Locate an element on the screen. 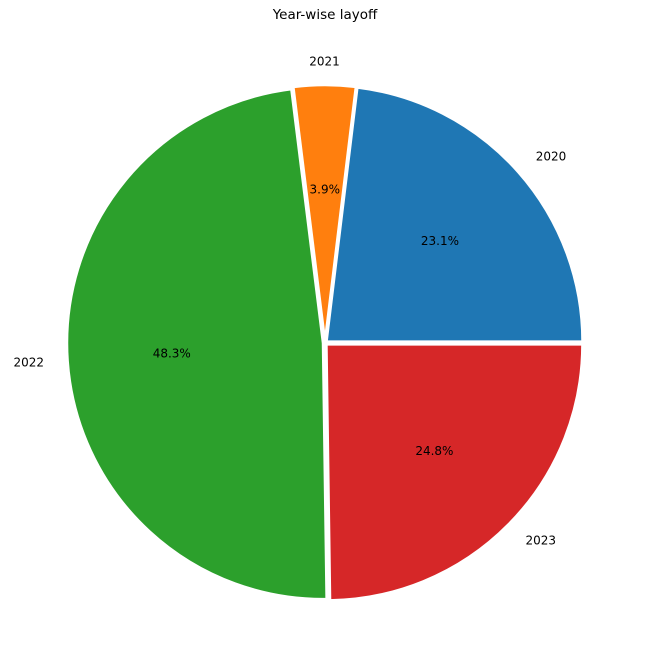 The width and height of the screenshot is (650, 668). pie-slice-2021 is located at coordinates (325, 213).